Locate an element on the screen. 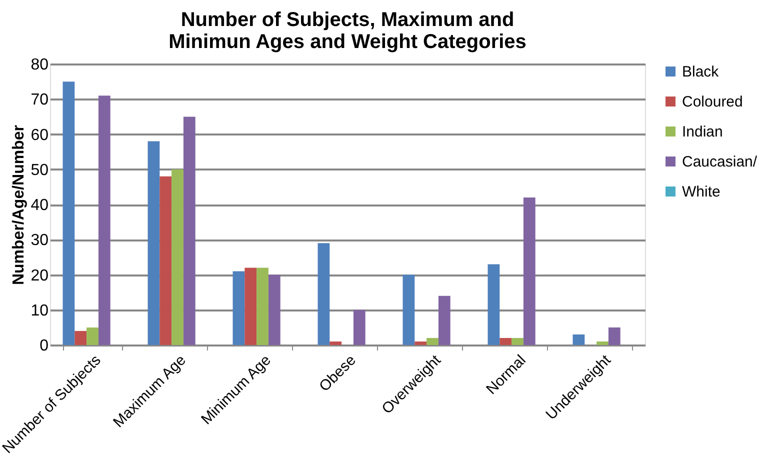  y-axis-title: Number/Age/Number is located at coordinates (19, 205).